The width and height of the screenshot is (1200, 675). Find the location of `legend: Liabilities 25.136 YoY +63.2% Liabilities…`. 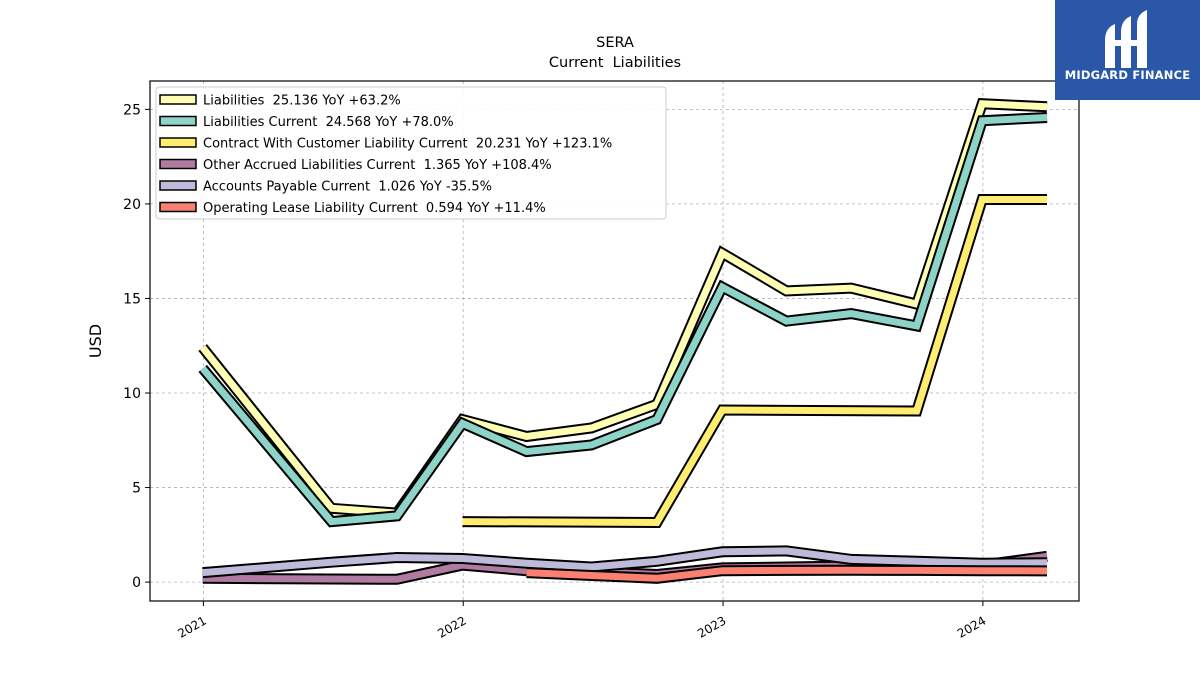

legend: Liabilities 25.136 YoY +63.2% Liabilities… is located at coordinates (411, 153).